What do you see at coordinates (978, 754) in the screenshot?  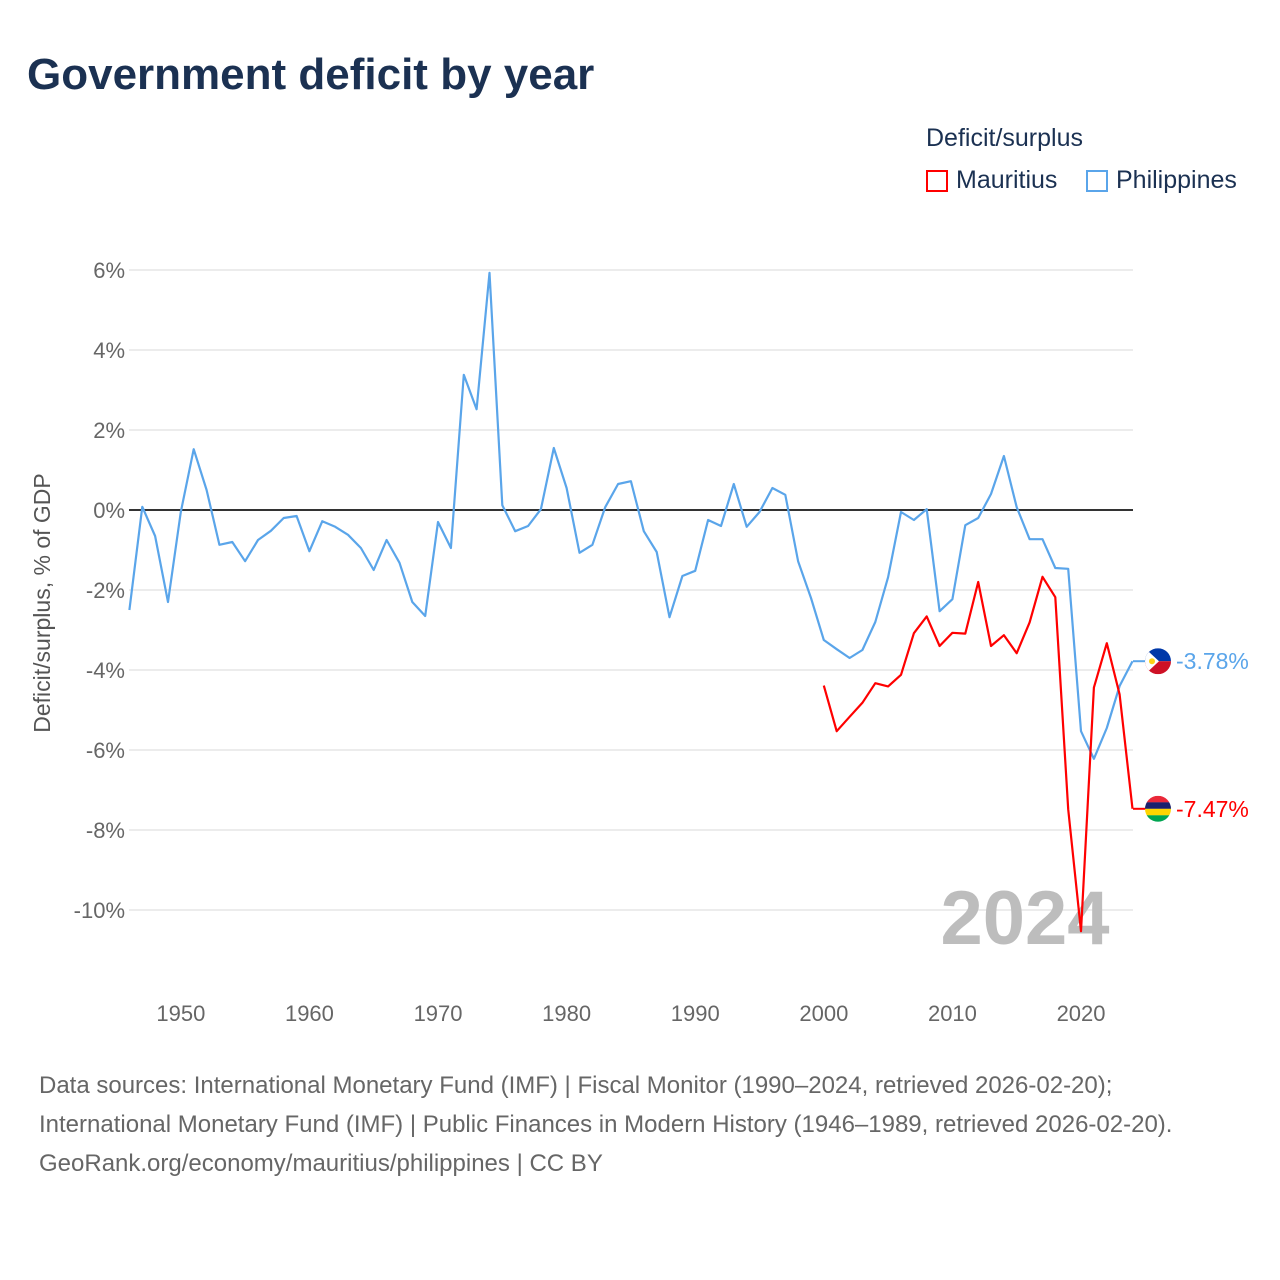 I see `series-line-mauritius` at bounding box center [978, 754].